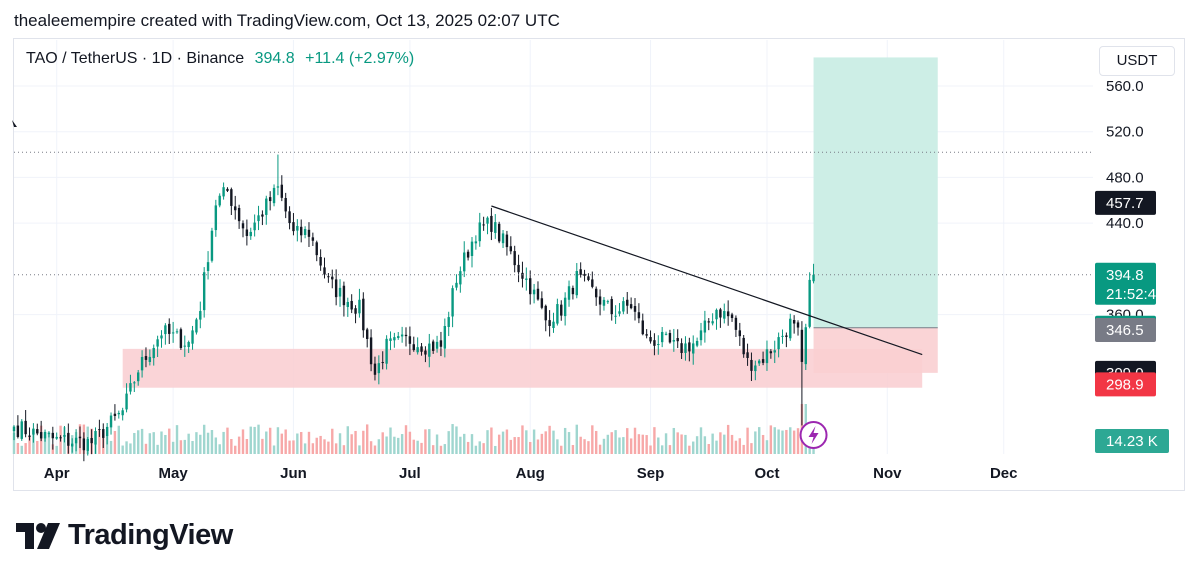  I want to click on time-axis: Apr May Jun Jul Aug Sep Oct Nov Dec, so click(531, 473).